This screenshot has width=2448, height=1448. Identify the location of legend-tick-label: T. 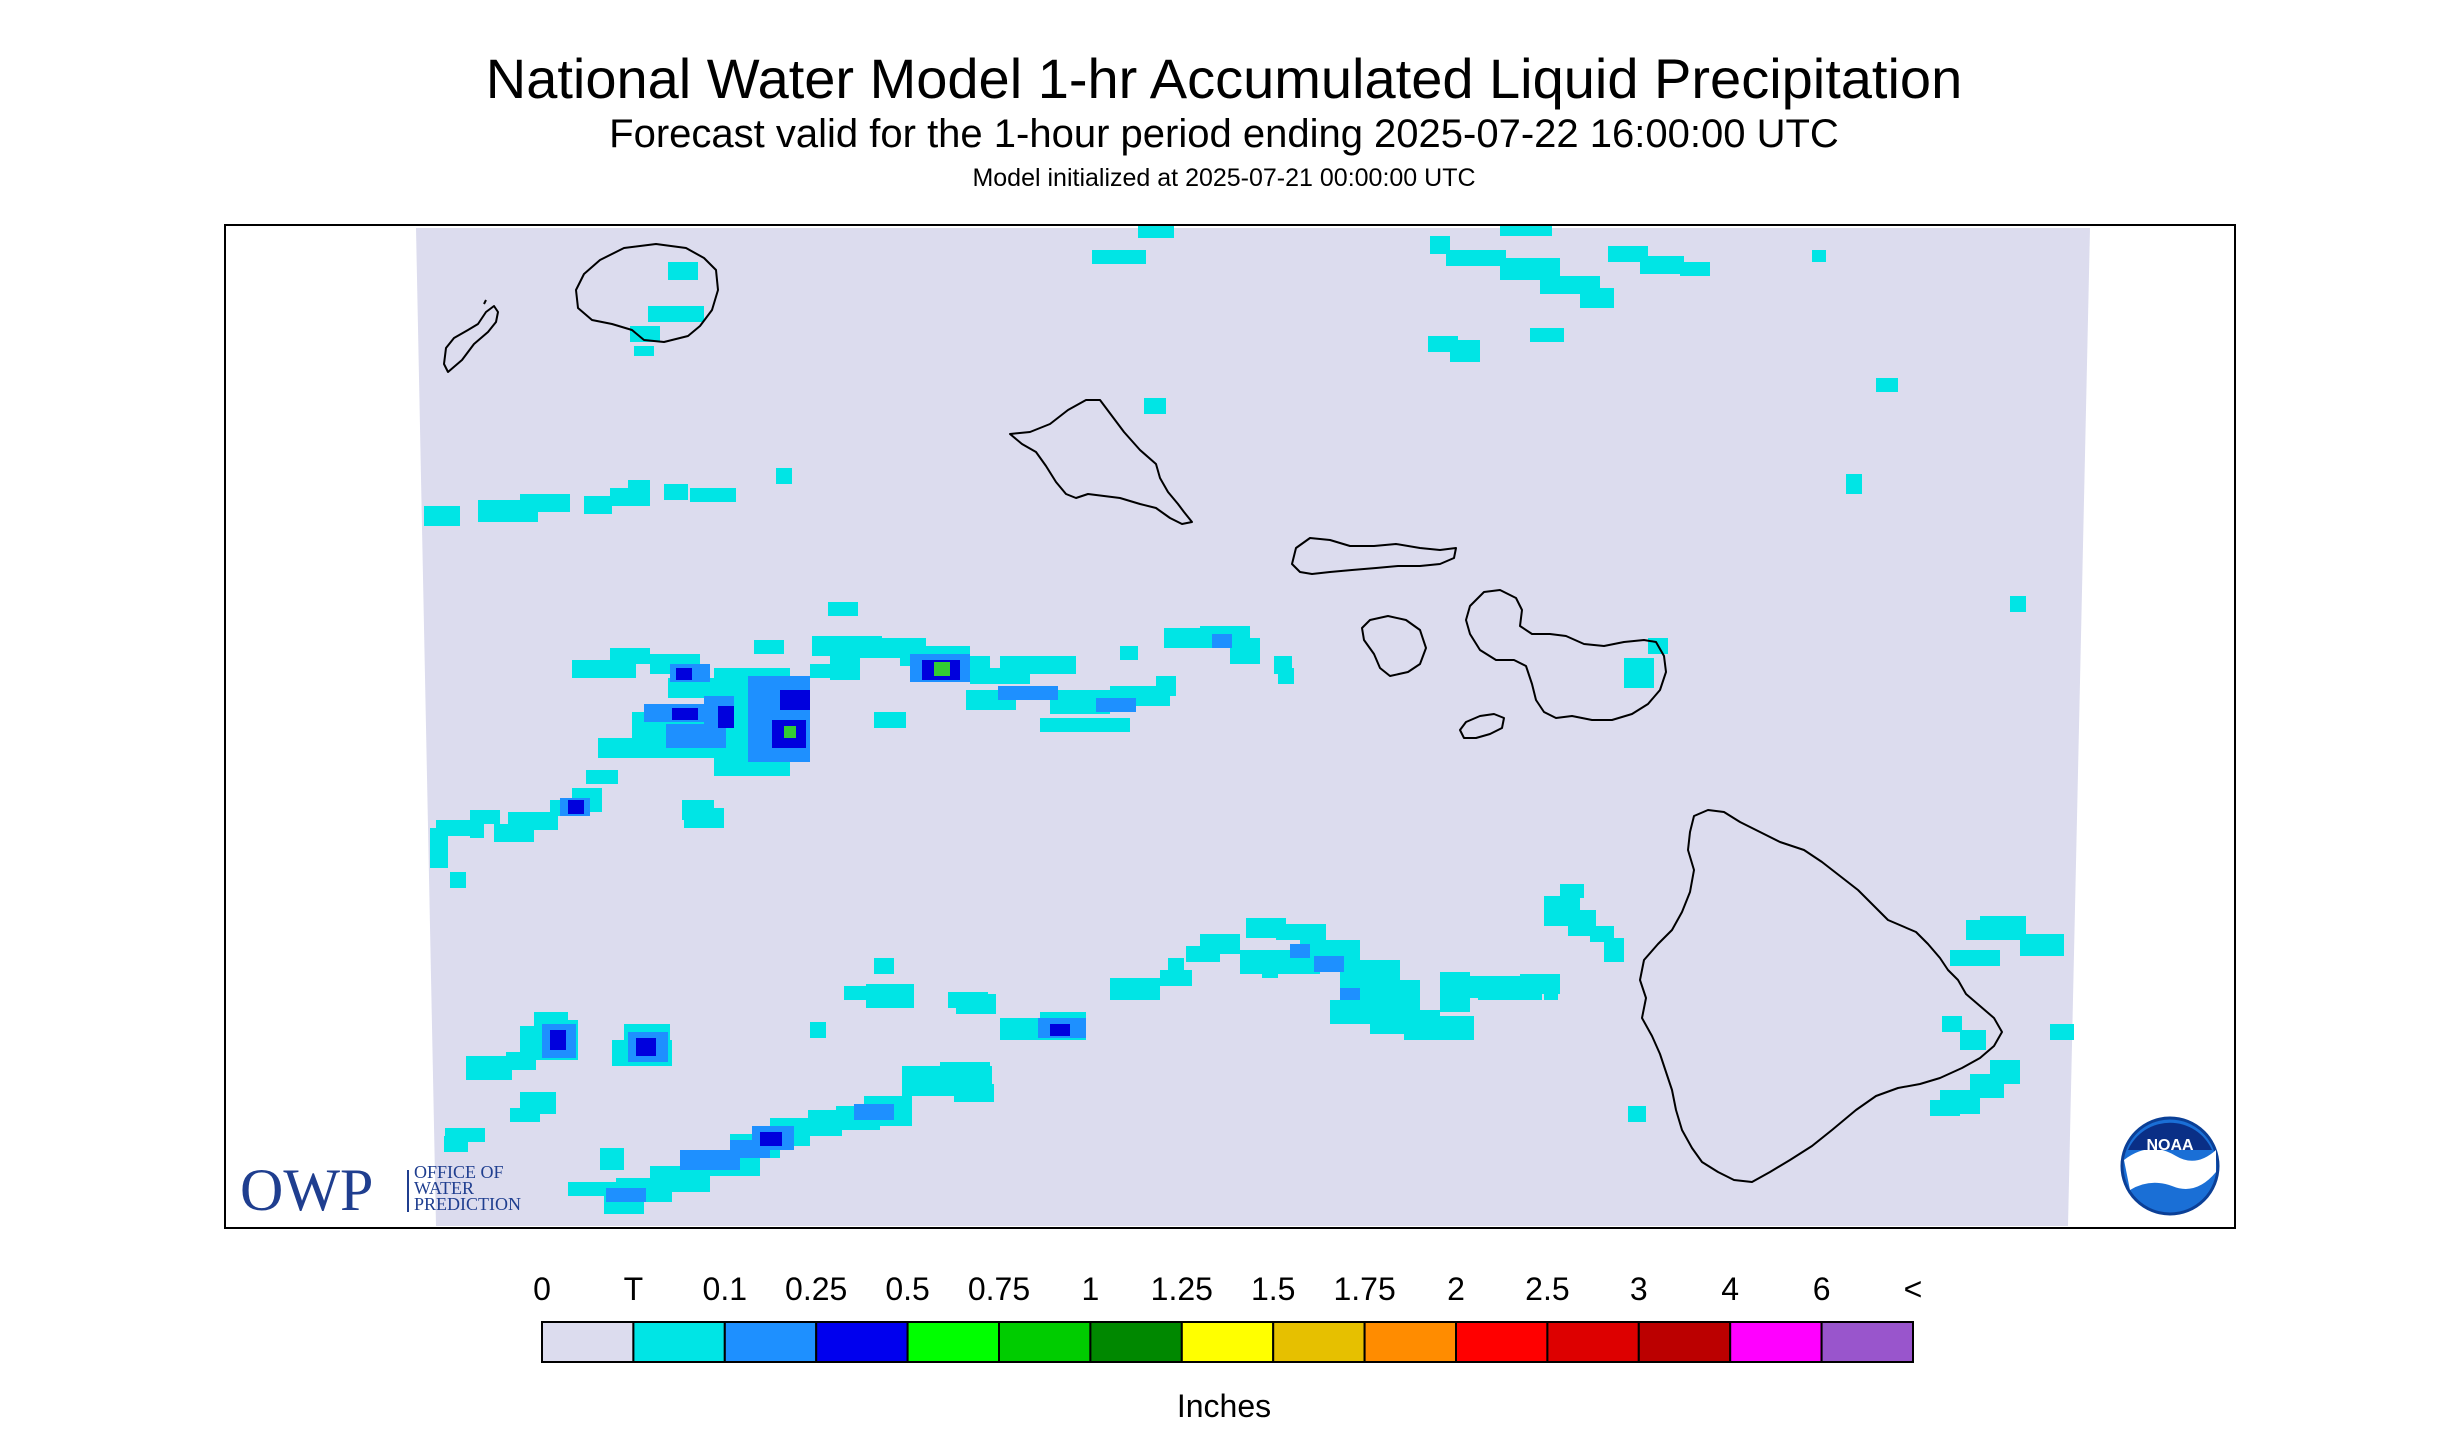
(634, 1289).